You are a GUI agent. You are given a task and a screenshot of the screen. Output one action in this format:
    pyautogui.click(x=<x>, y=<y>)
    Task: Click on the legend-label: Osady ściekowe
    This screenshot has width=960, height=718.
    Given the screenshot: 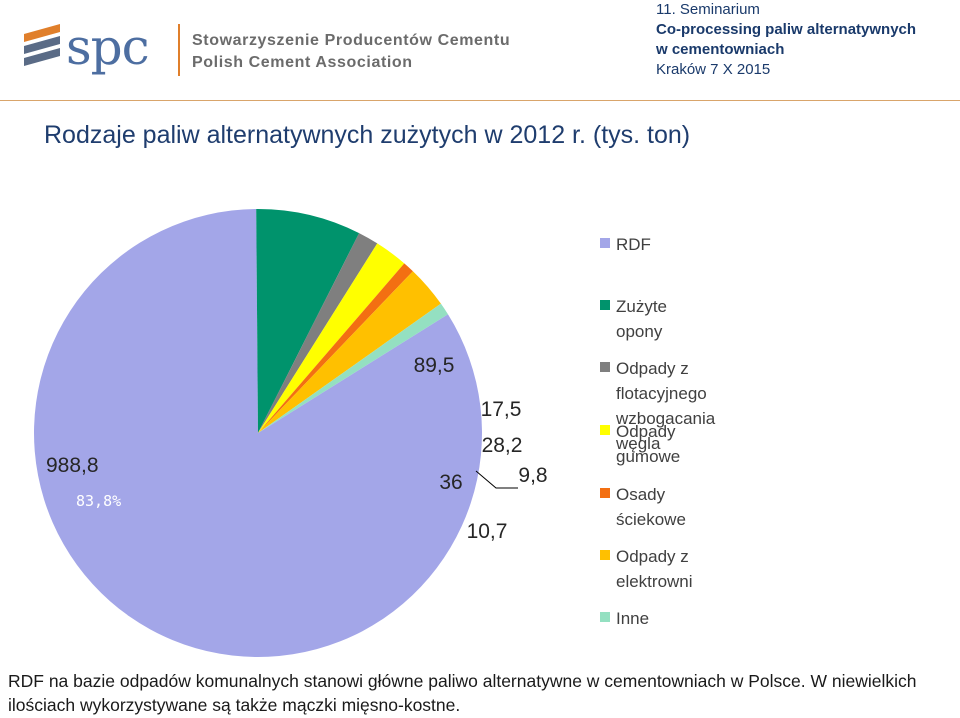 What is the action you would take?
    pyautogui.click(x=651, y=507)
    